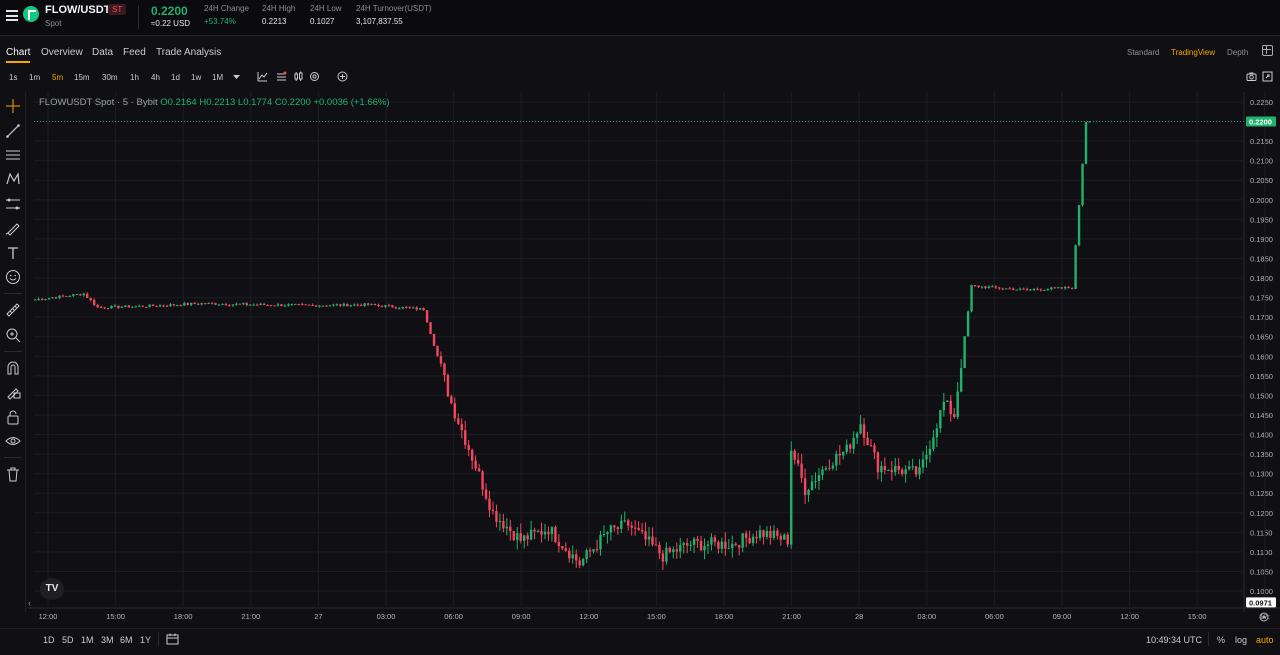 The image size is (1280, 655). I want to click on trend-line-icon, so click(13, 131).